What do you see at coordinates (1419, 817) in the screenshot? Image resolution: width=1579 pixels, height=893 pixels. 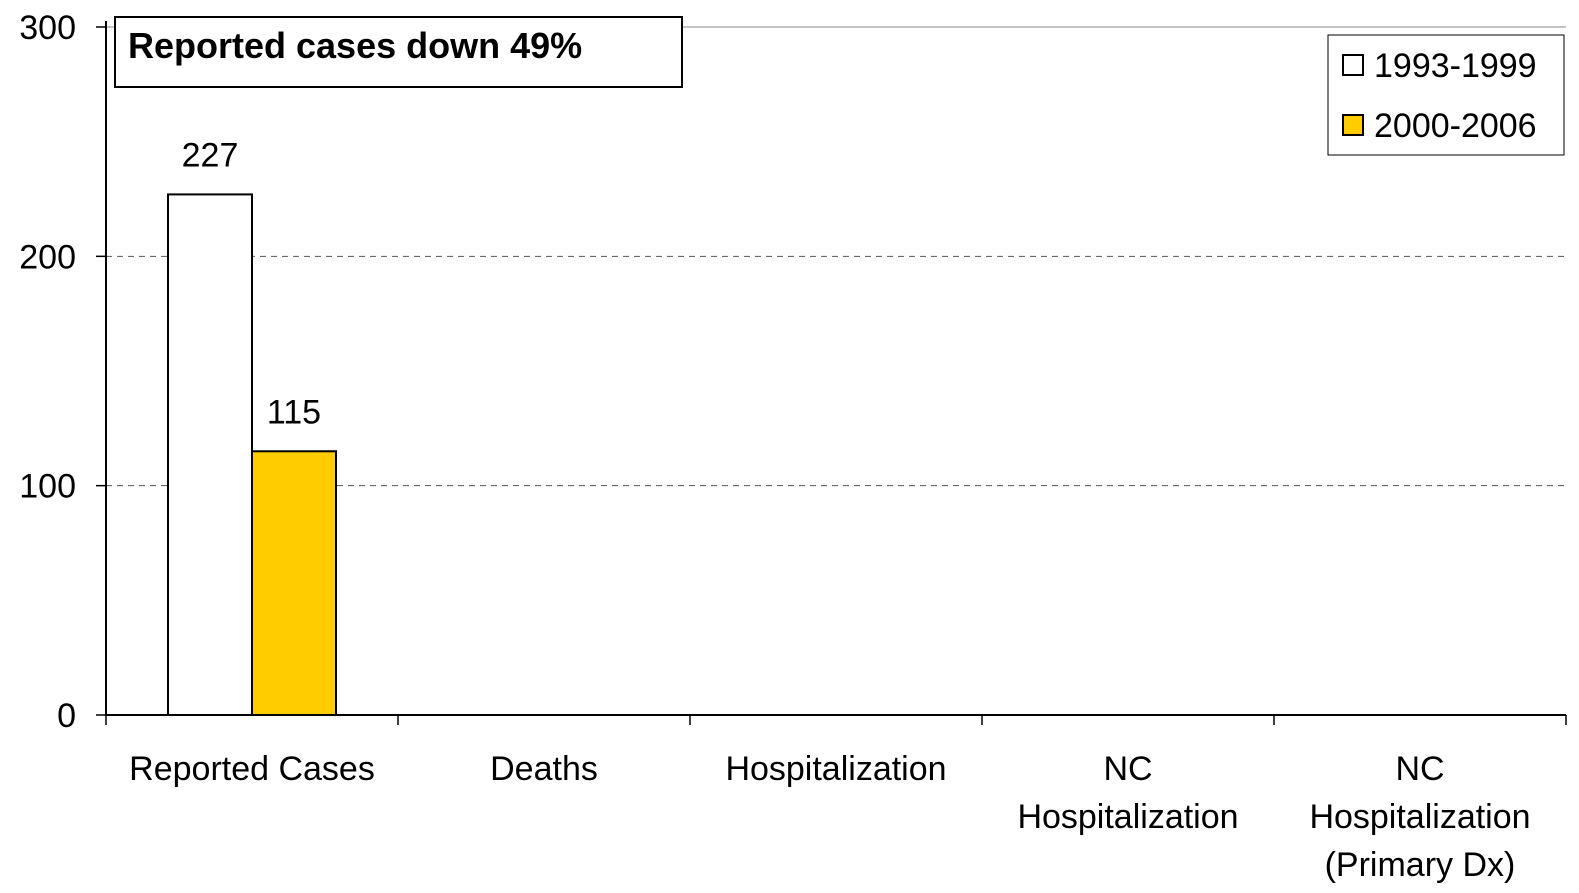 I see `category-label: NC Hospitalization (Primary Dx)` at bounding box center [1419, 817].